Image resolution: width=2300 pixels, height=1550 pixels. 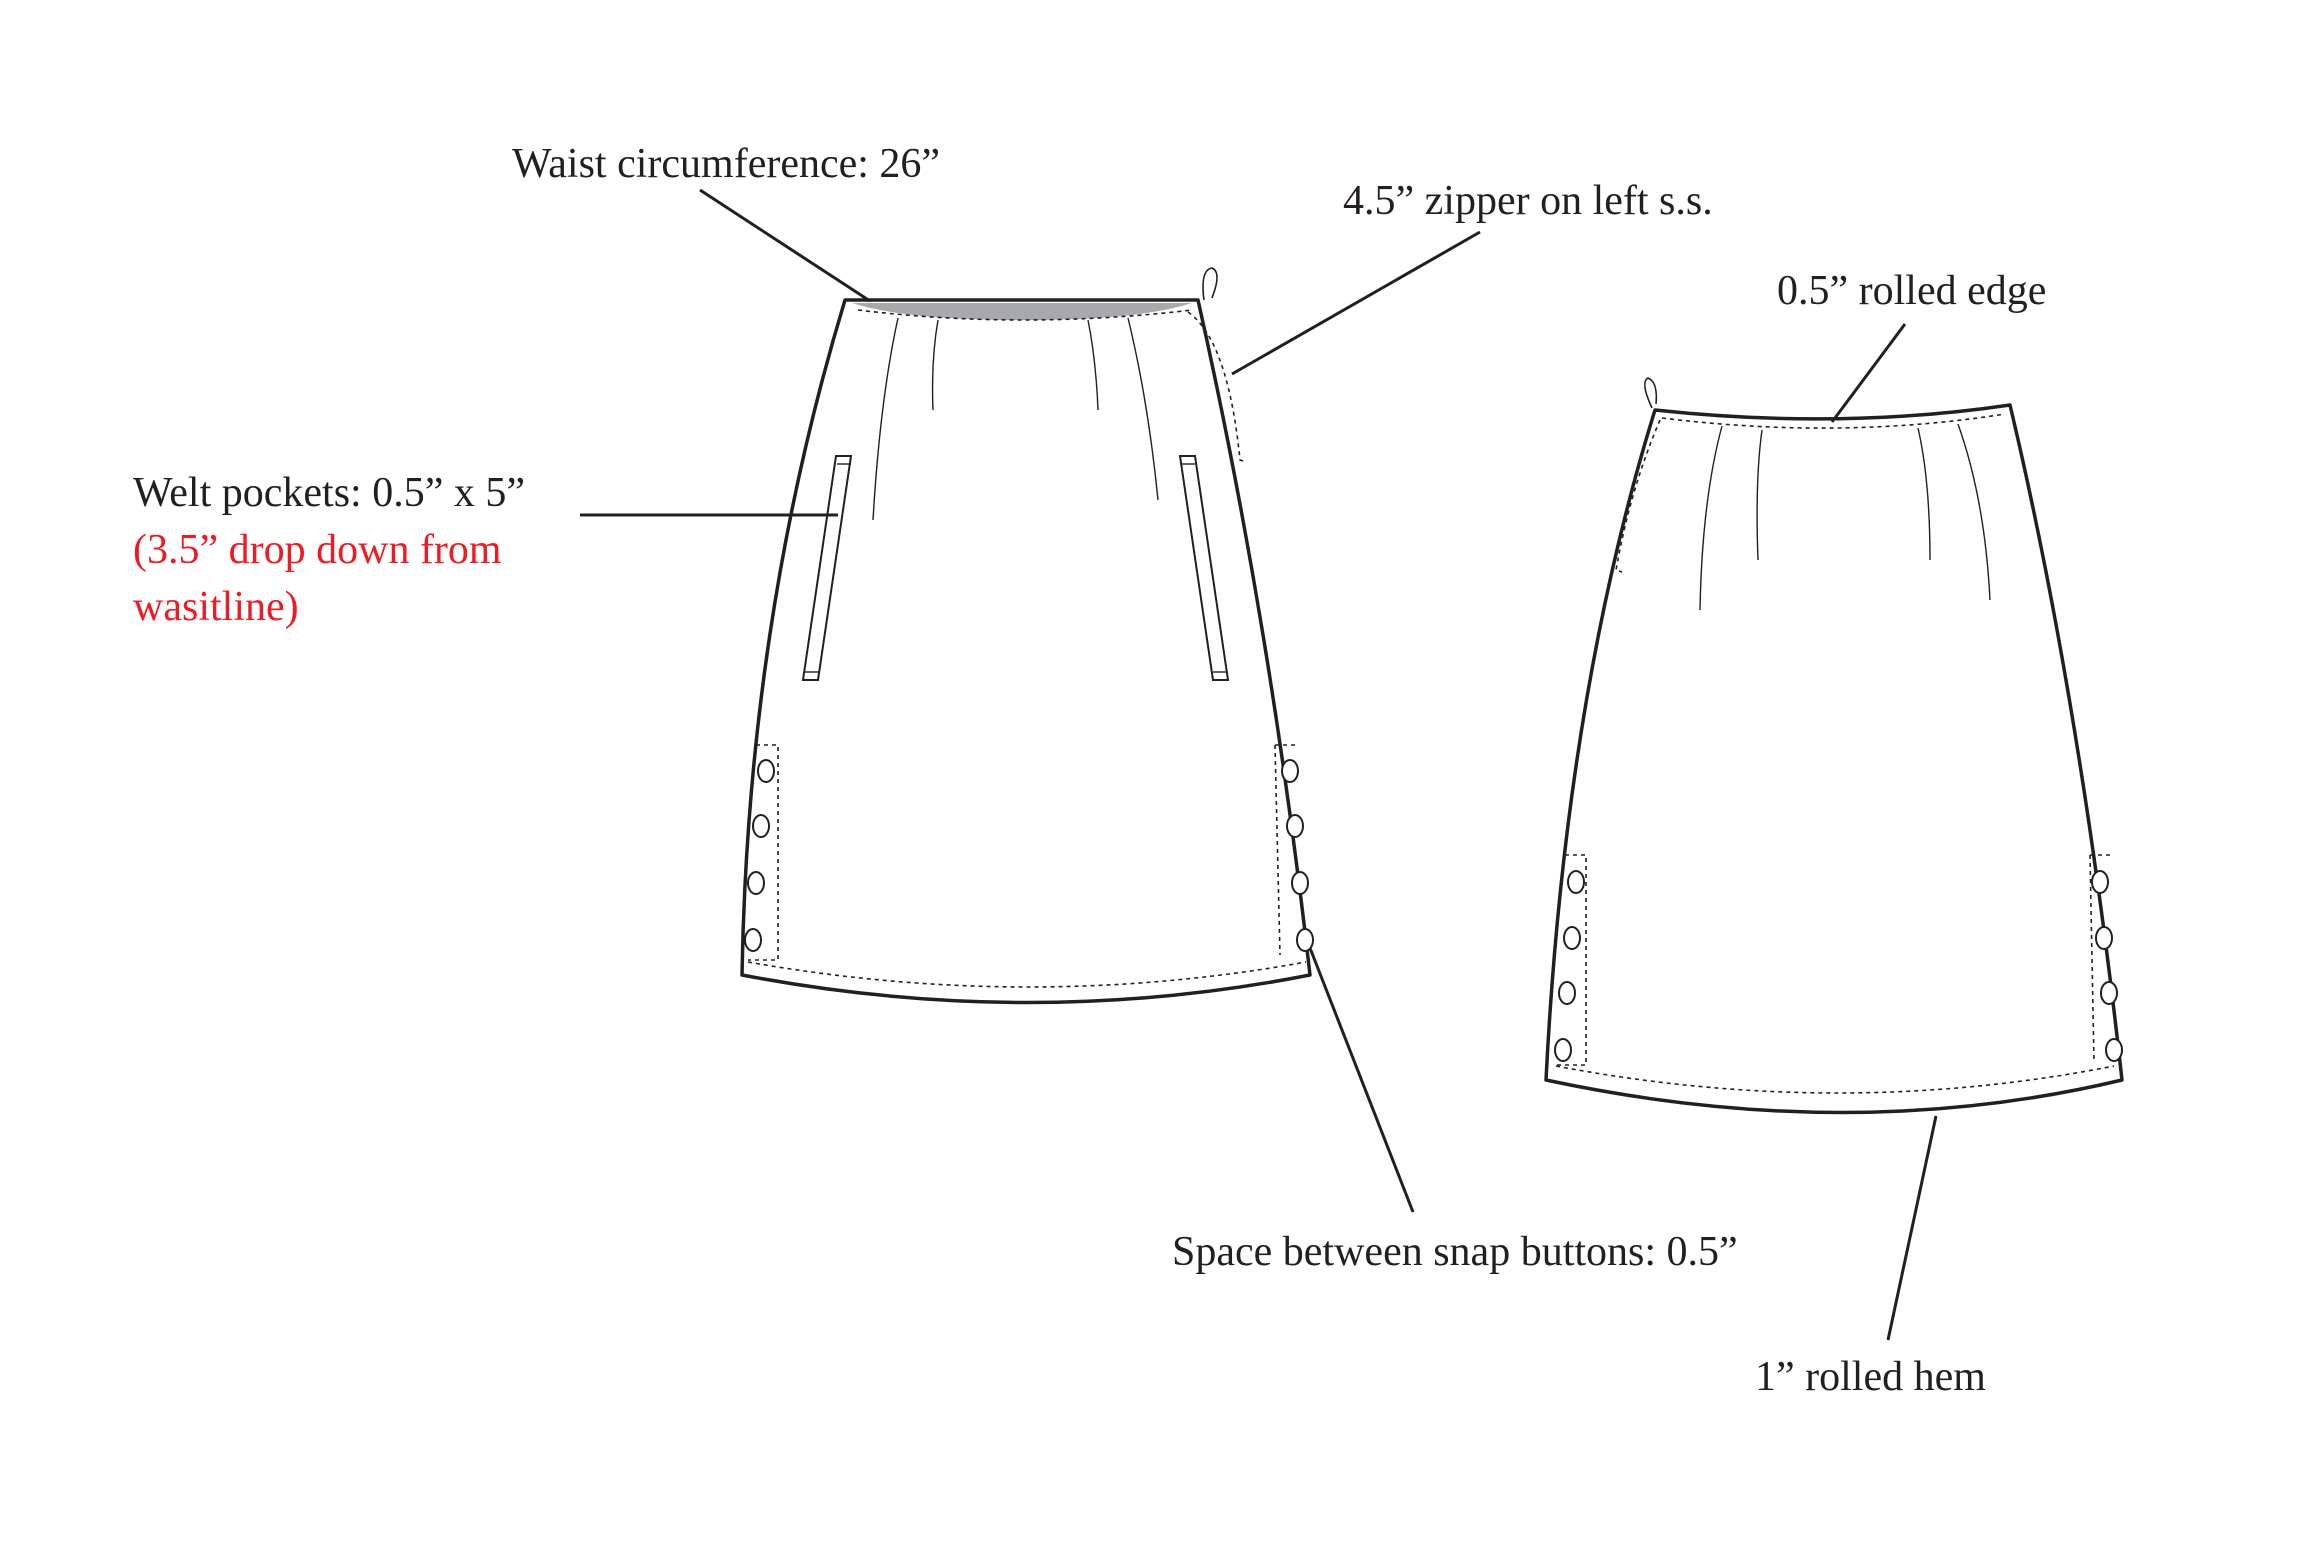 I want to click on back-right-snap-buttons, so click(x=2107, y=966).